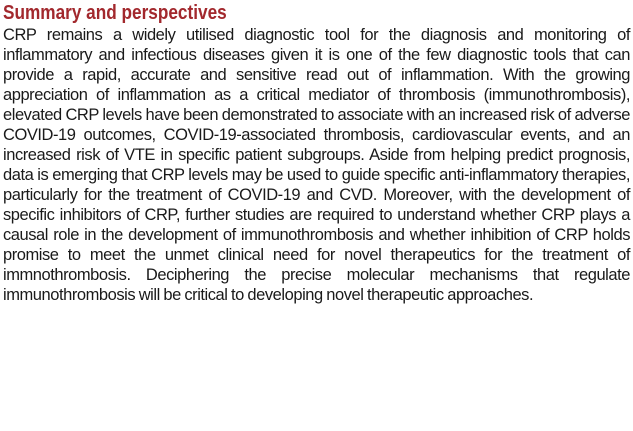 This screenshot has width=633, height=431. What do you see at coordinates (115, 13) in the screenshot?
I see `section-heading: Summary and perspectives` at bounding box center [115, 13].